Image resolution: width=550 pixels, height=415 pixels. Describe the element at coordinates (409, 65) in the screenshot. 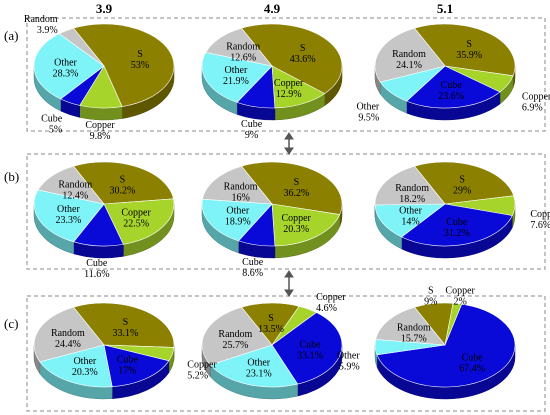

I see `slice-percent-label: 24.1%` at that location.